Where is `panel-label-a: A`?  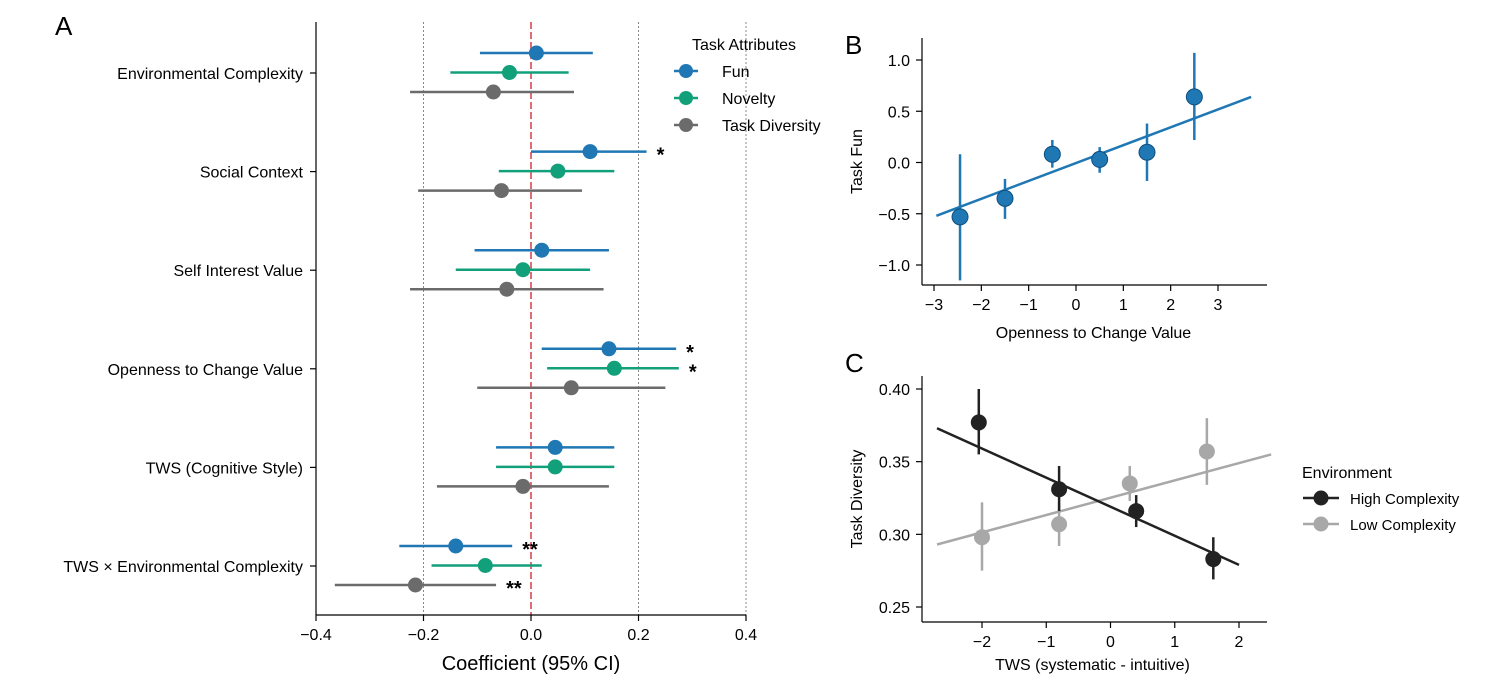
panel-label-a: A is located at coordinates (64, 26).